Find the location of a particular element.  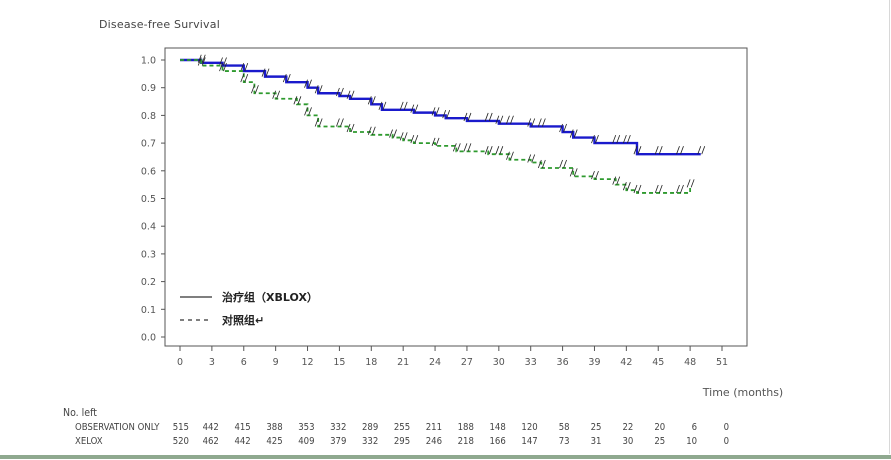

risk-cell: 515 is located at coordinates (180, 427).